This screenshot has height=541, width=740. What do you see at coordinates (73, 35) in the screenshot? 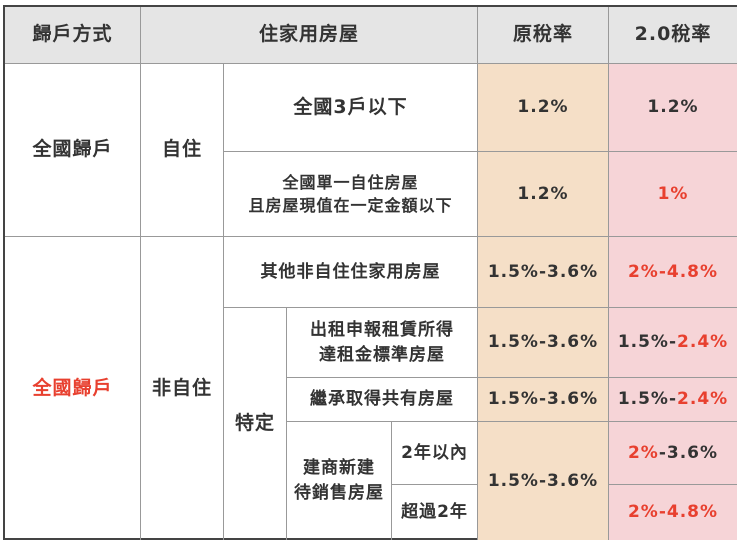
I see `header-household-method: 歸戶方式` at bounding box center [73, 35].